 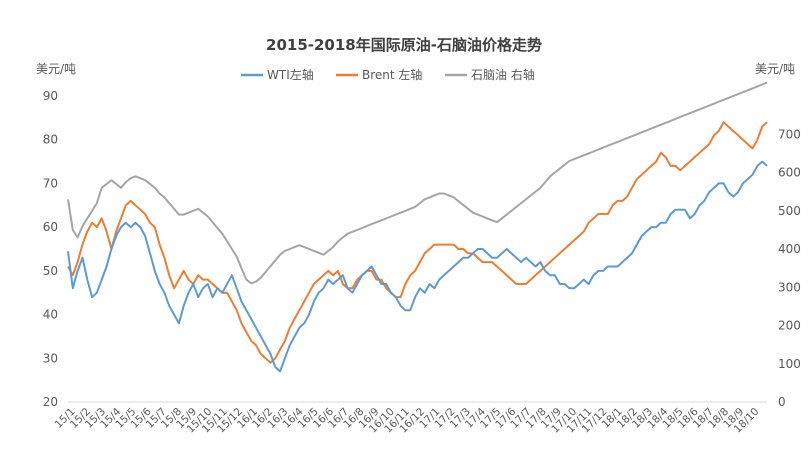 I want to click on y-left-tick-label: 70, so click(x=50, y=183).